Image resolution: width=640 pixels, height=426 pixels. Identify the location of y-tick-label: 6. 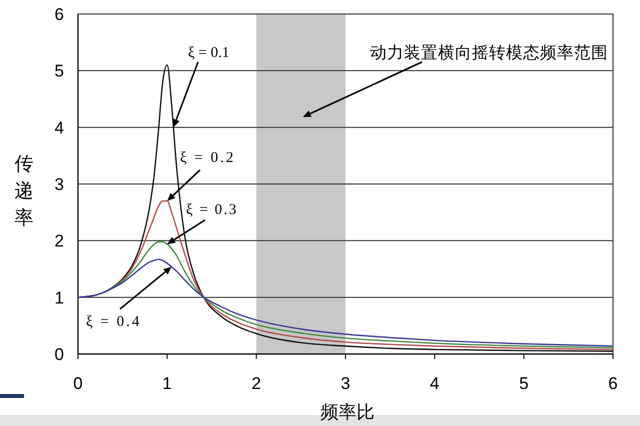
(59, 14).